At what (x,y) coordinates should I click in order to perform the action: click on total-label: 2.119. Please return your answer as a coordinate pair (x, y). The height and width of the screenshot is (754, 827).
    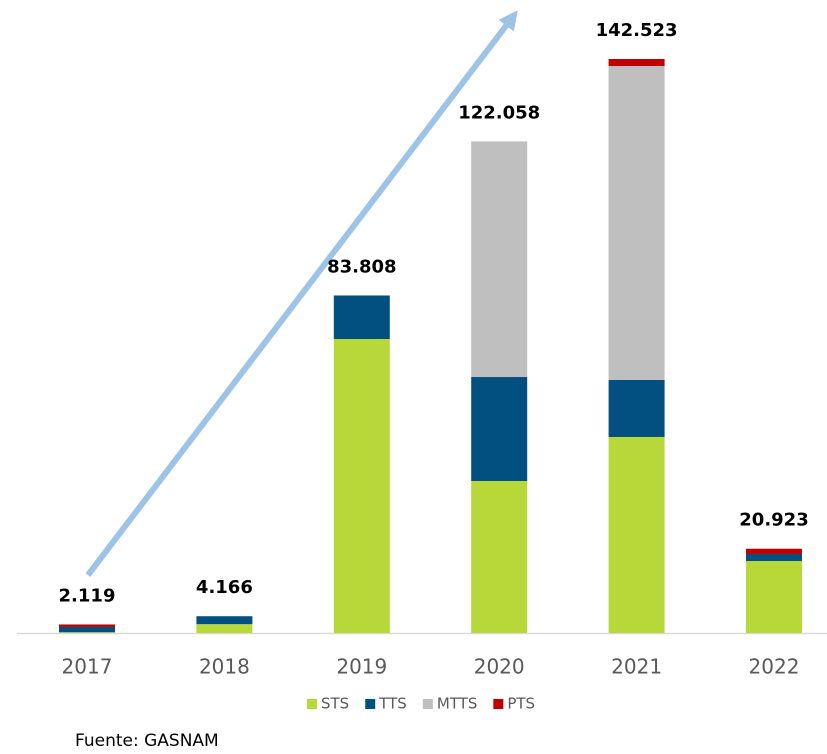
    Looking at the image, I should click on (87, 595).